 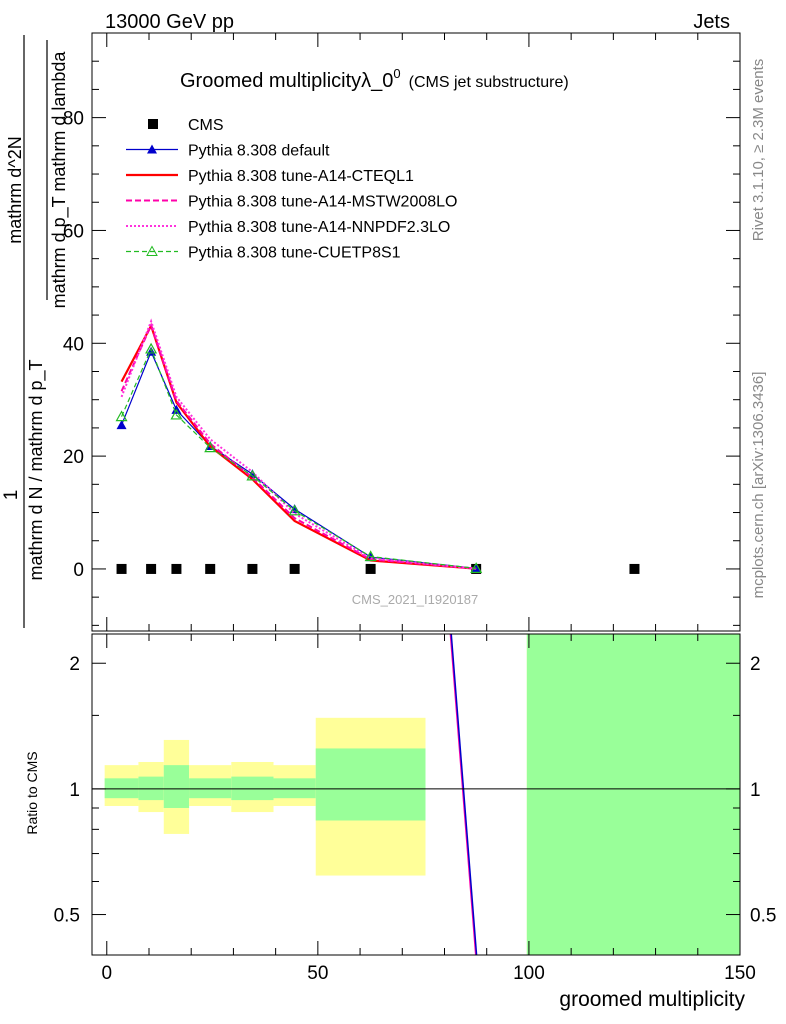 I want to click on ratio-y-tick-label-right: 2, so click(x=755, y=664).